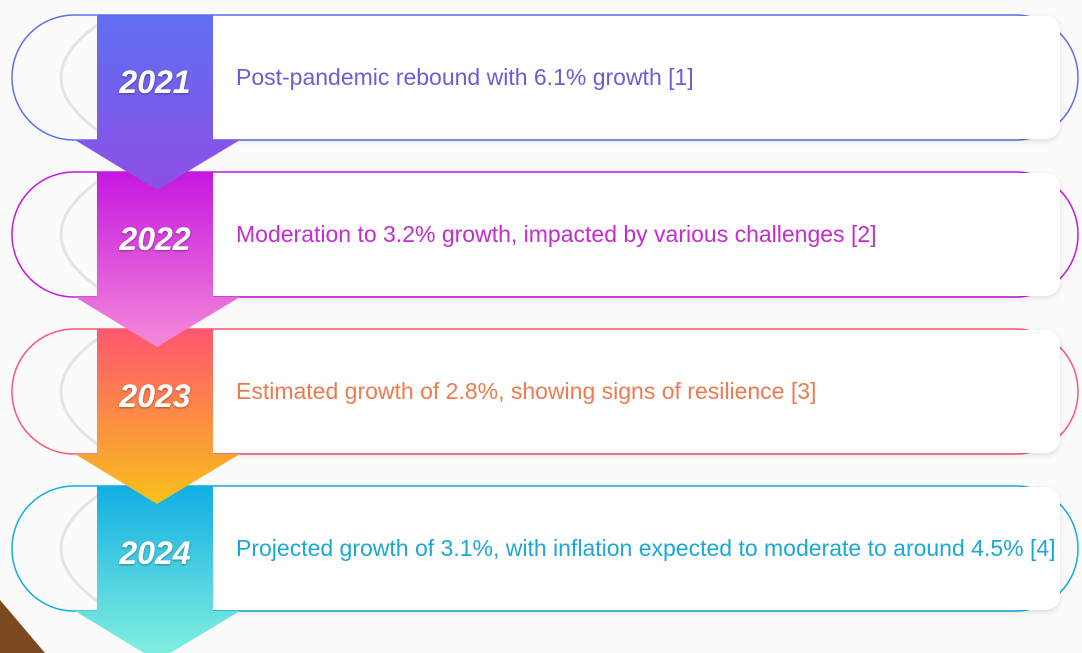 This screenshot has width=1082, height=653. I want to click on year-label: 2021, so click(155, 81).